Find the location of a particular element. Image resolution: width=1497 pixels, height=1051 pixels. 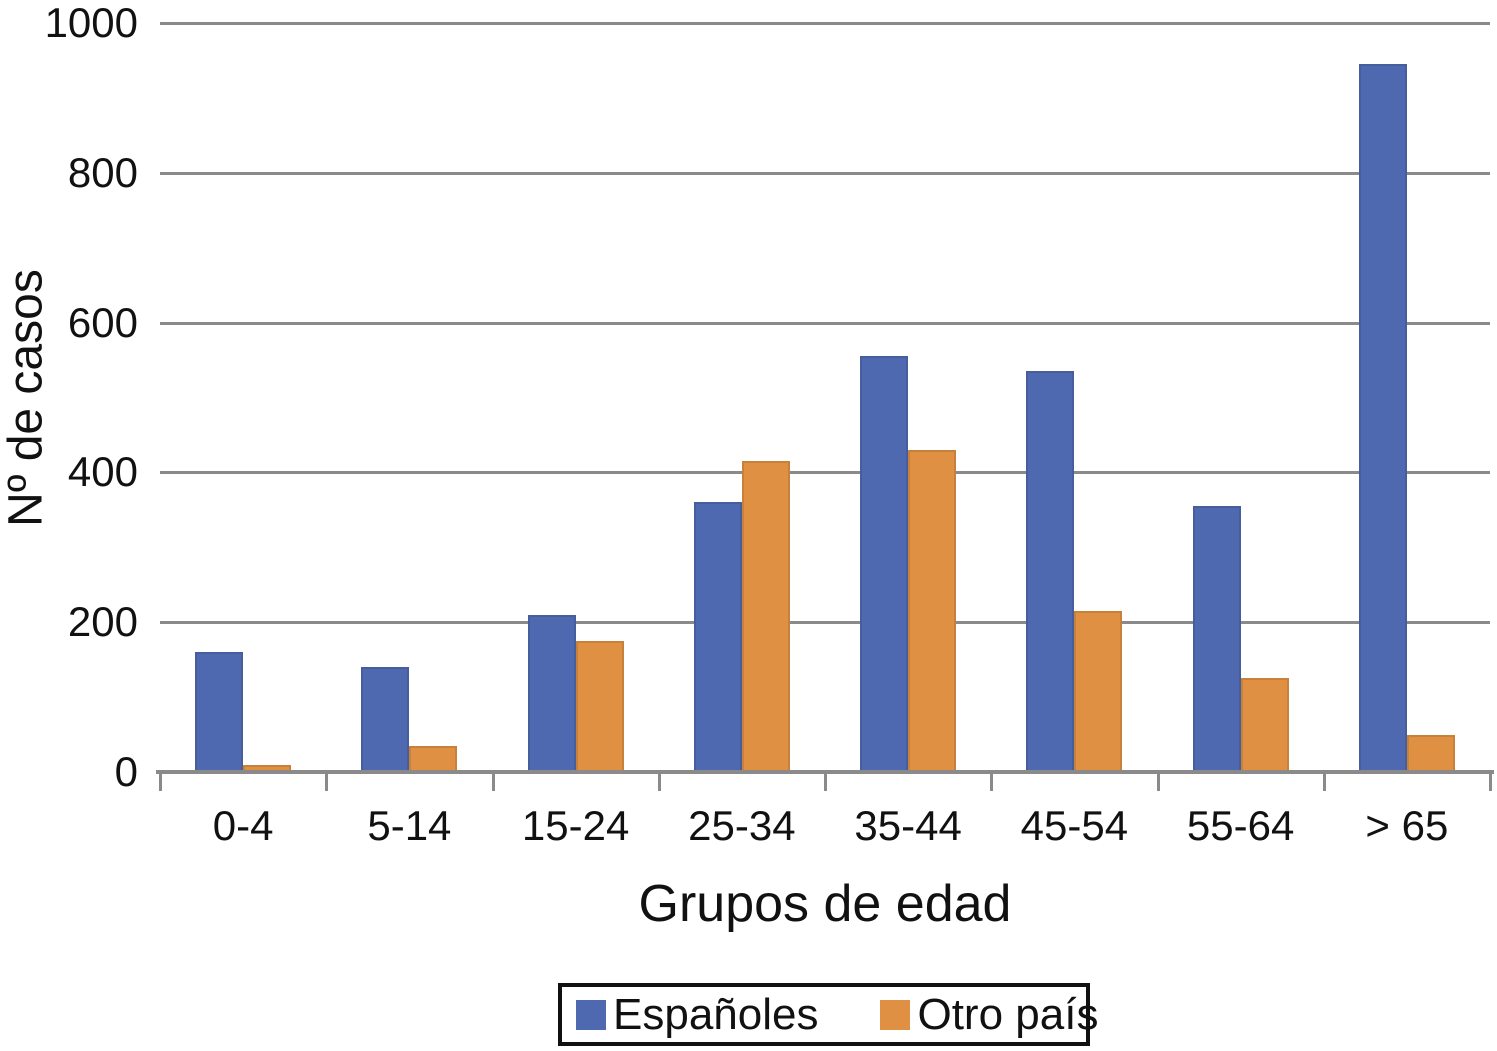

bar-group-> 65 is located at coordinates (1407, 397).